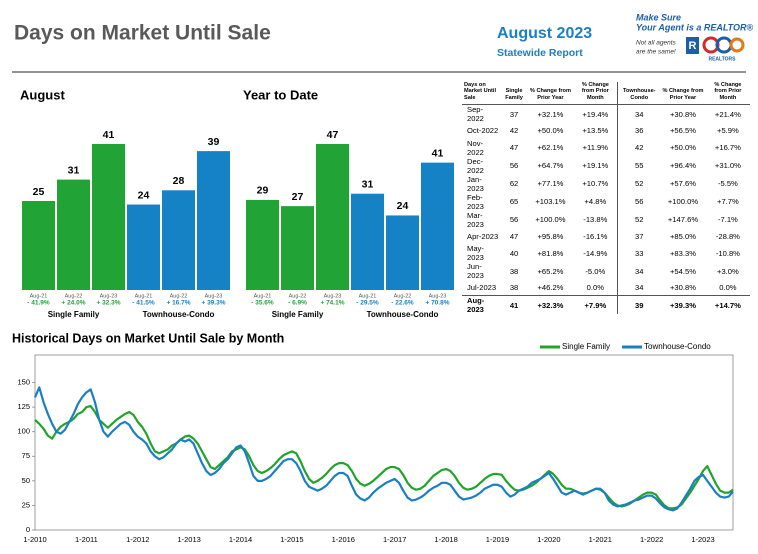  I want to click on table-cell: -13.8%, so click(595, 220).